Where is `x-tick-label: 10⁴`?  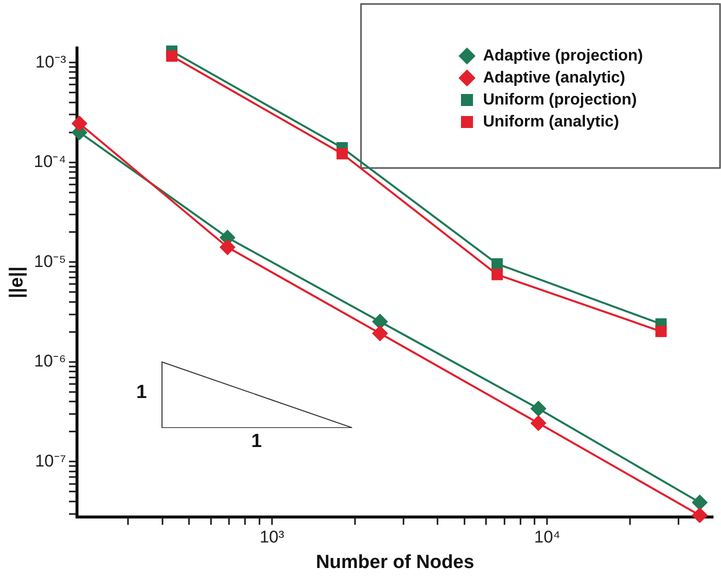 x-tick-label: 10⁴ is located at coordinates (547, 537).